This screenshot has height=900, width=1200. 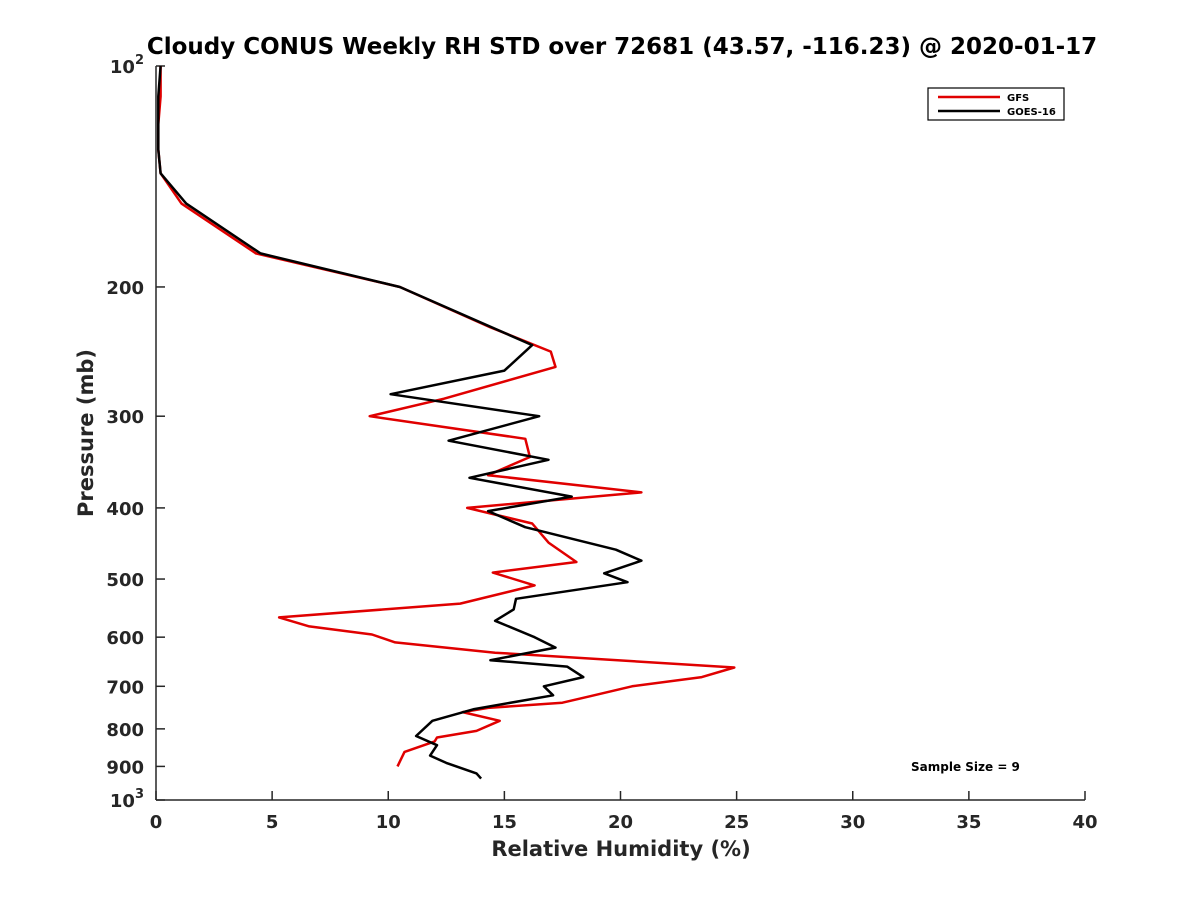 I want to click on y-axis-label: Pressure (mb), so click(x=86, y=433).